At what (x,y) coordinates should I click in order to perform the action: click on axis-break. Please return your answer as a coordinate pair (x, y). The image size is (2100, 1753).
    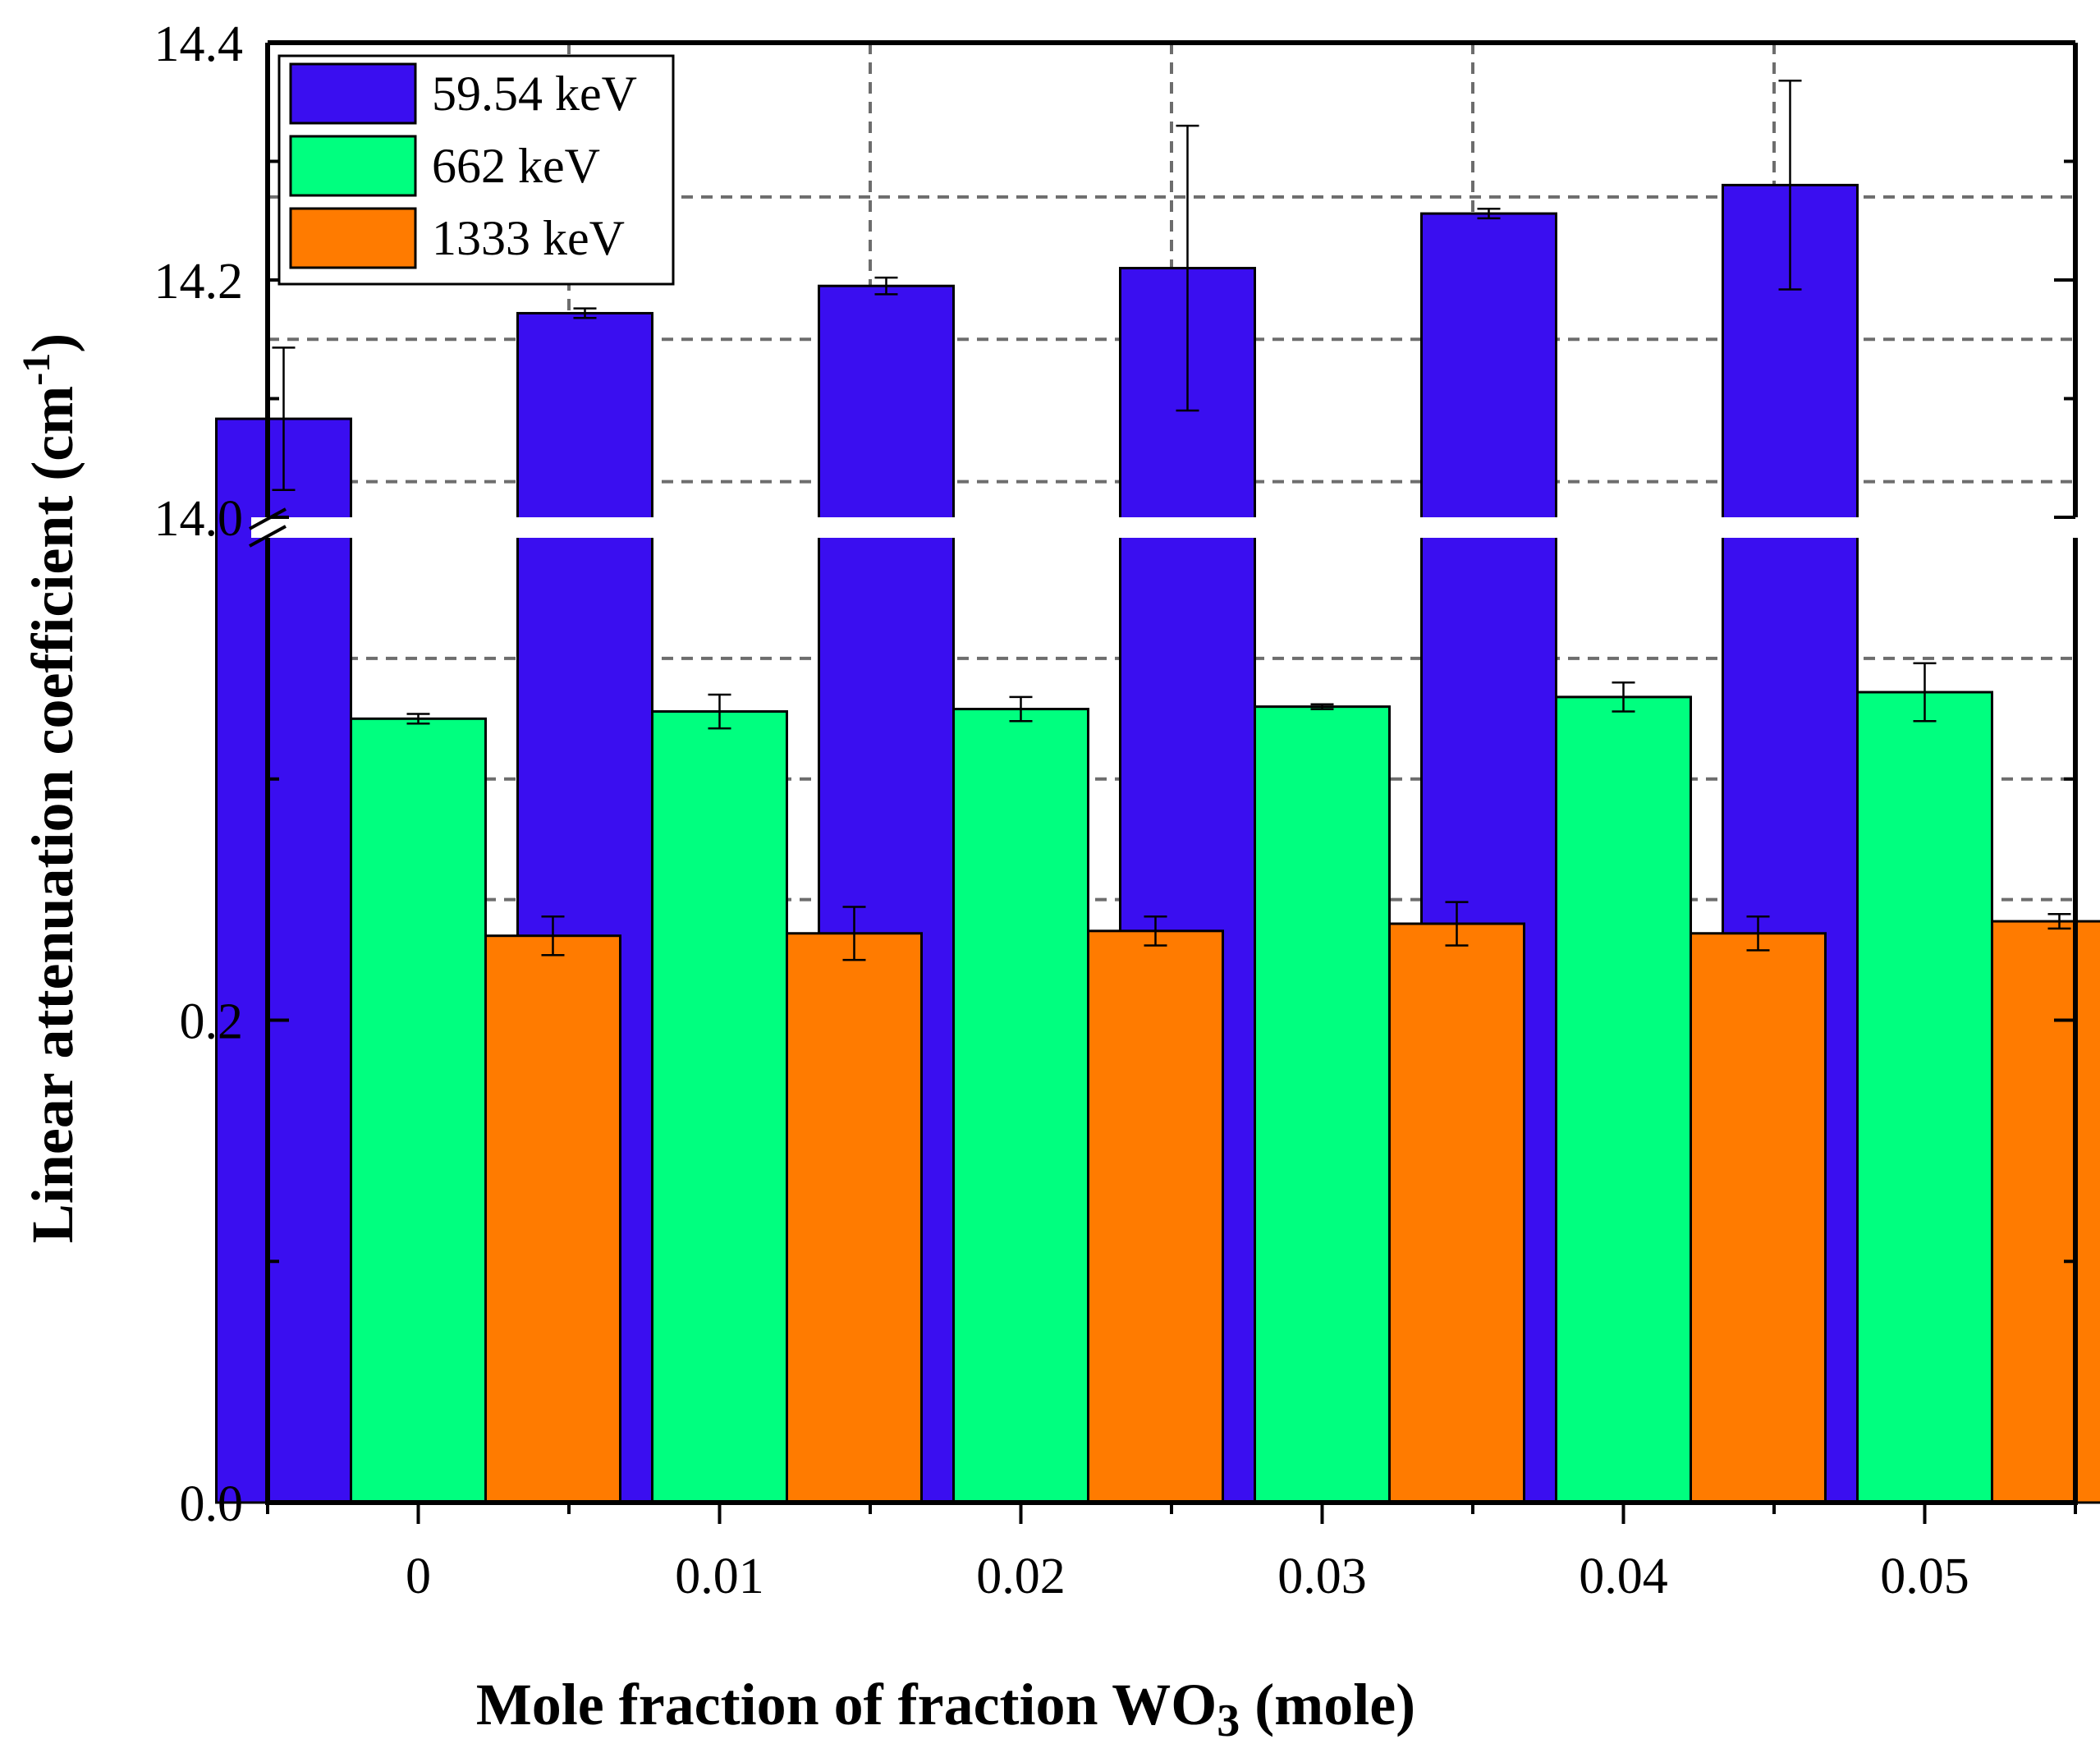
    Looking at the image, I should click on (1170, 527).